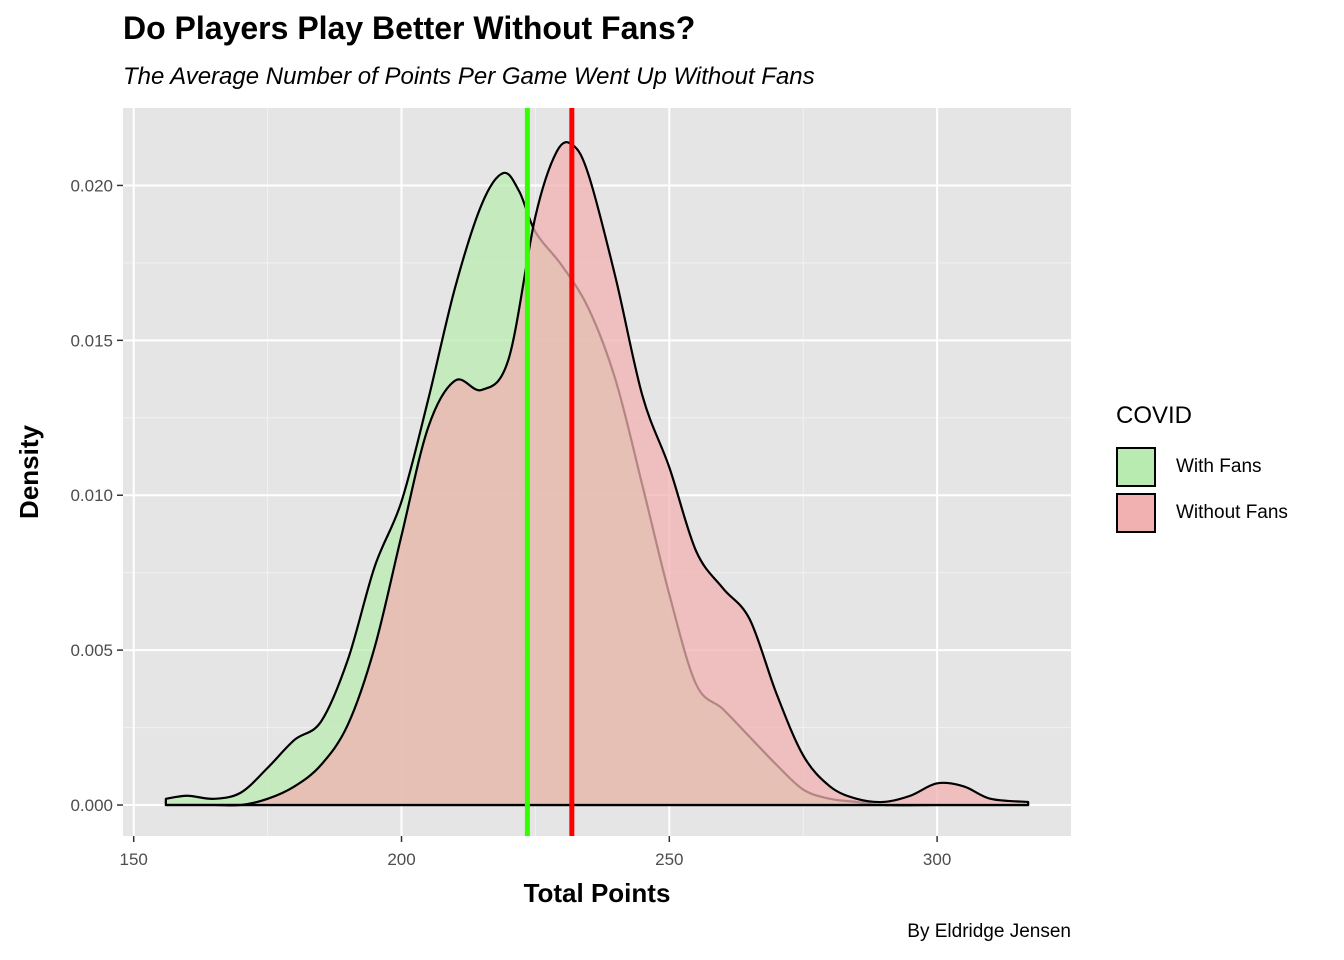 The height and width of the screenshot is (960, 1344). I want to click on legend-title: COVID, so click(1154, 415).